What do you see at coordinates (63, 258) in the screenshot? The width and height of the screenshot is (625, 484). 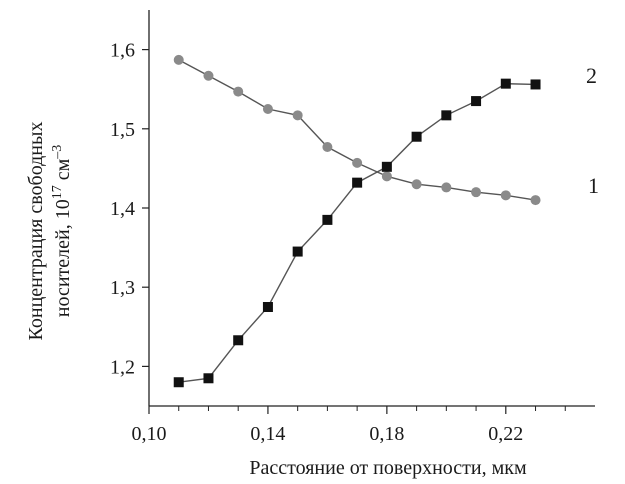 I see `y-axis-title-prefix: носителей, 10` at bounding box center [63, 258].